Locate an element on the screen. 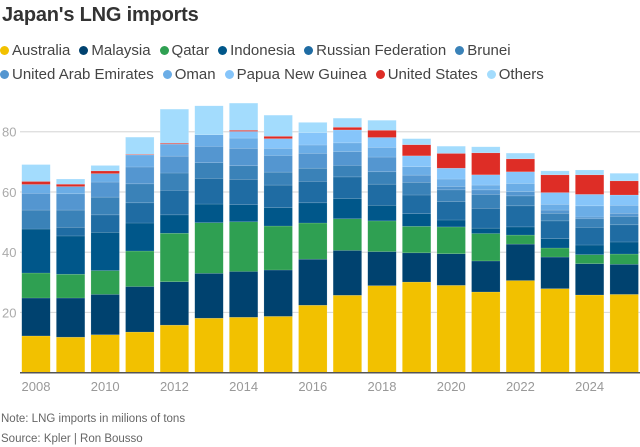  legend-label: Malaysia is located at coordinates (121, 50).